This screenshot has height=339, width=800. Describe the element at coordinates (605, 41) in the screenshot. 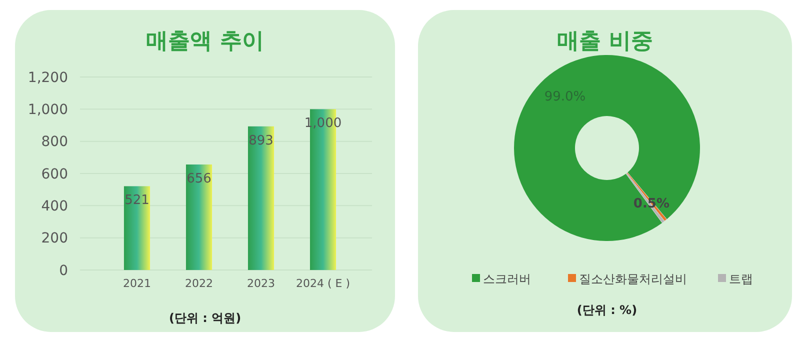

I see `chart-title: 매출 비중` at that location.